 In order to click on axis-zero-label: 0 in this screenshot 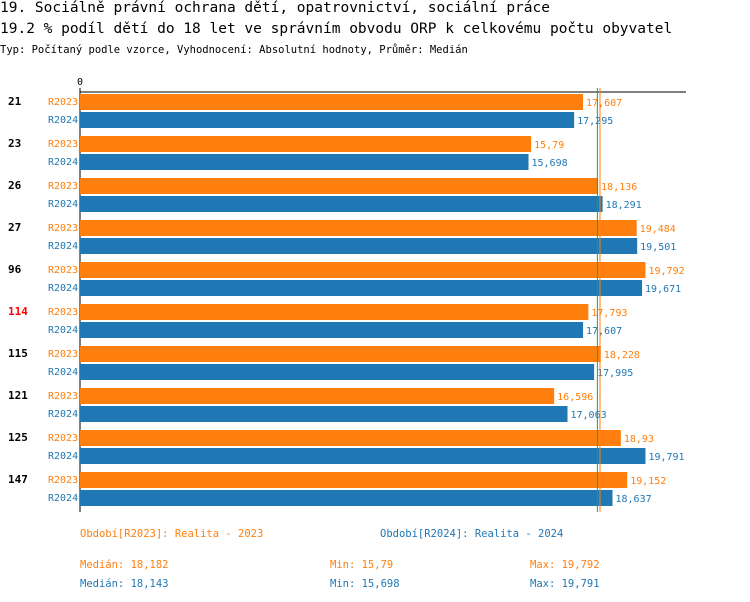, I will do `click(80, 82)`.